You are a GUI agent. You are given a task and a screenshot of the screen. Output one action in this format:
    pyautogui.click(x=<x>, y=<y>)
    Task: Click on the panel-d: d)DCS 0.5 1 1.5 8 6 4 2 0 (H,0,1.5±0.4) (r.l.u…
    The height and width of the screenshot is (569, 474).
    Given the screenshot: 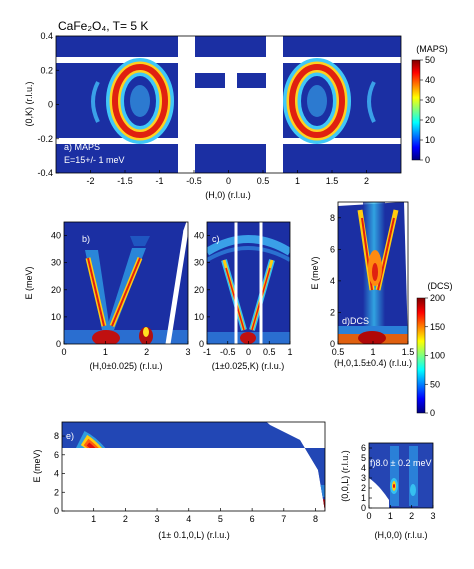 What is the action you would take?
    pyautogui.click(x=381, y=309)
    